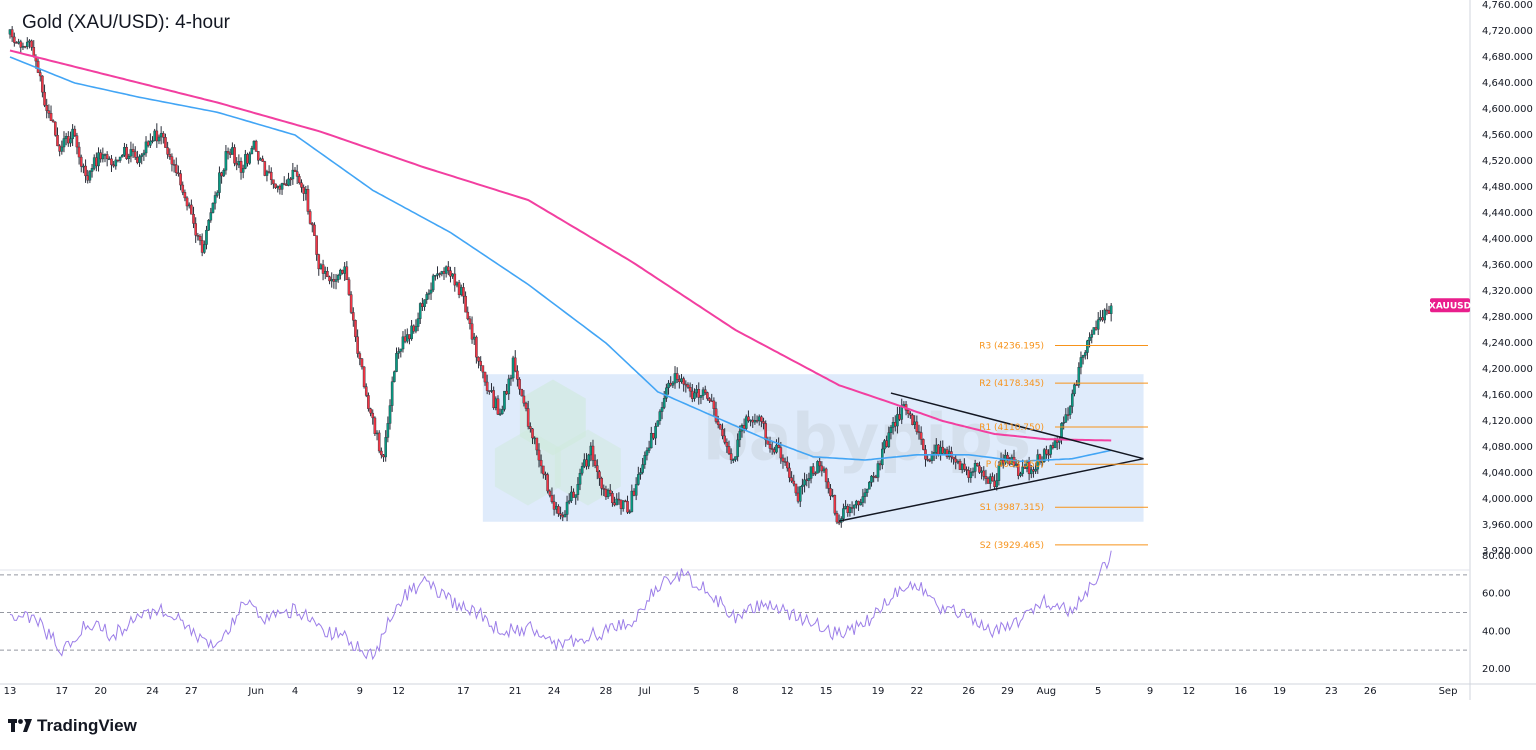  Describe the element at coordinates (72, 726) in the screenshot. I see `tradingview-logo: TradingView` at that location.